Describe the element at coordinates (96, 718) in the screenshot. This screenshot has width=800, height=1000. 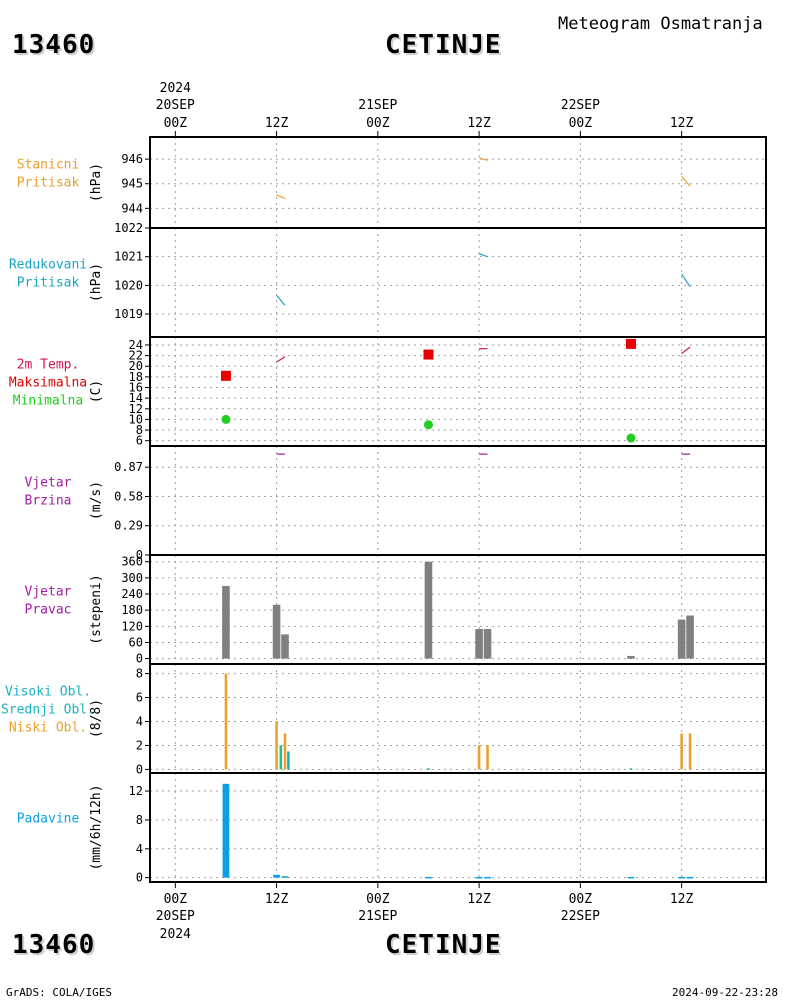
I see `y-axis-unit: (8/8)` at that location.